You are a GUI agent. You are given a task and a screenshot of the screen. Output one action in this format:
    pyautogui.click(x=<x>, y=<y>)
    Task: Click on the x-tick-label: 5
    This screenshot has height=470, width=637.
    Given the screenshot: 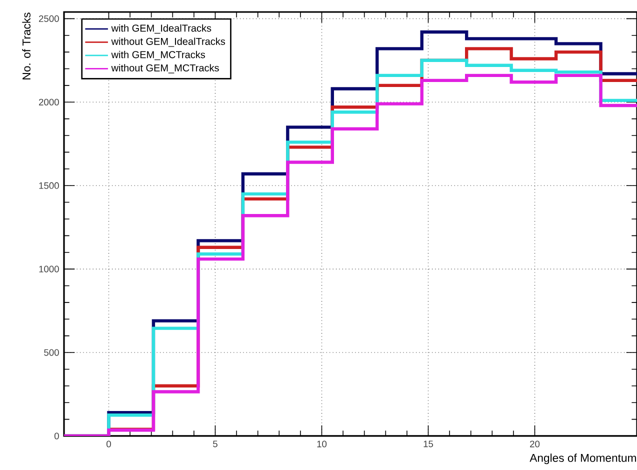 What is the action you would take?
    pyautogui.click(x=215, y=444)
    